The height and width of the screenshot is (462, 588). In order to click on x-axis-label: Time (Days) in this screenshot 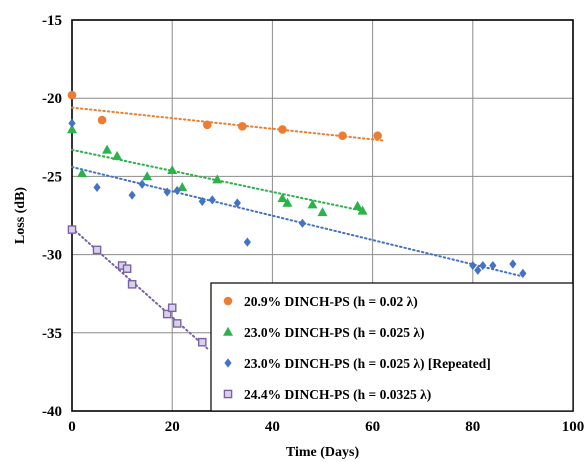, I will do `click(323, 452)`.